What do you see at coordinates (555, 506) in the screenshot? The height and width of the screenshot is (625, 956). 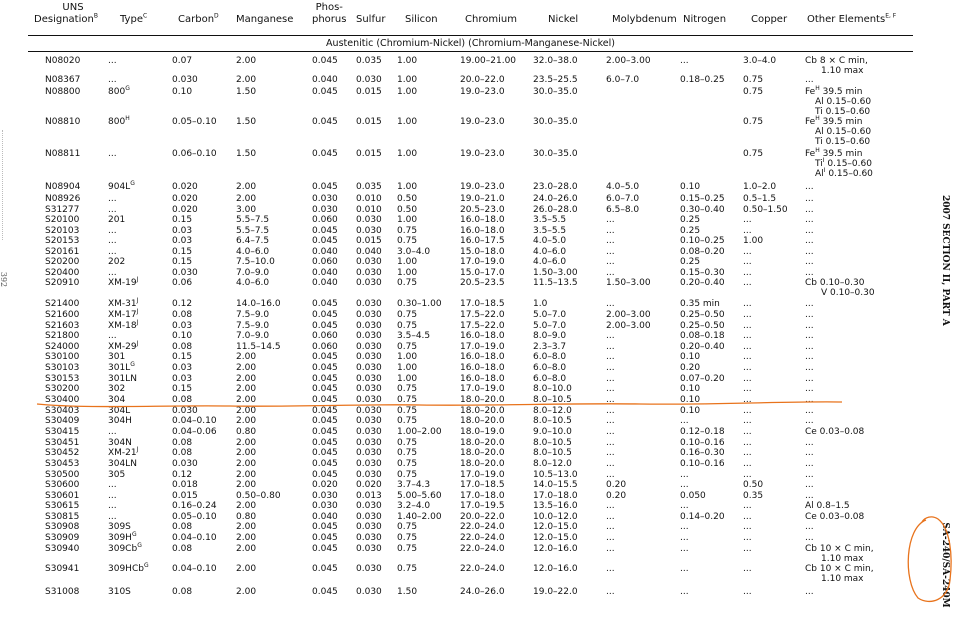 I see `cell-ni: 13.5–16.0` at bounding box center [555, 506].